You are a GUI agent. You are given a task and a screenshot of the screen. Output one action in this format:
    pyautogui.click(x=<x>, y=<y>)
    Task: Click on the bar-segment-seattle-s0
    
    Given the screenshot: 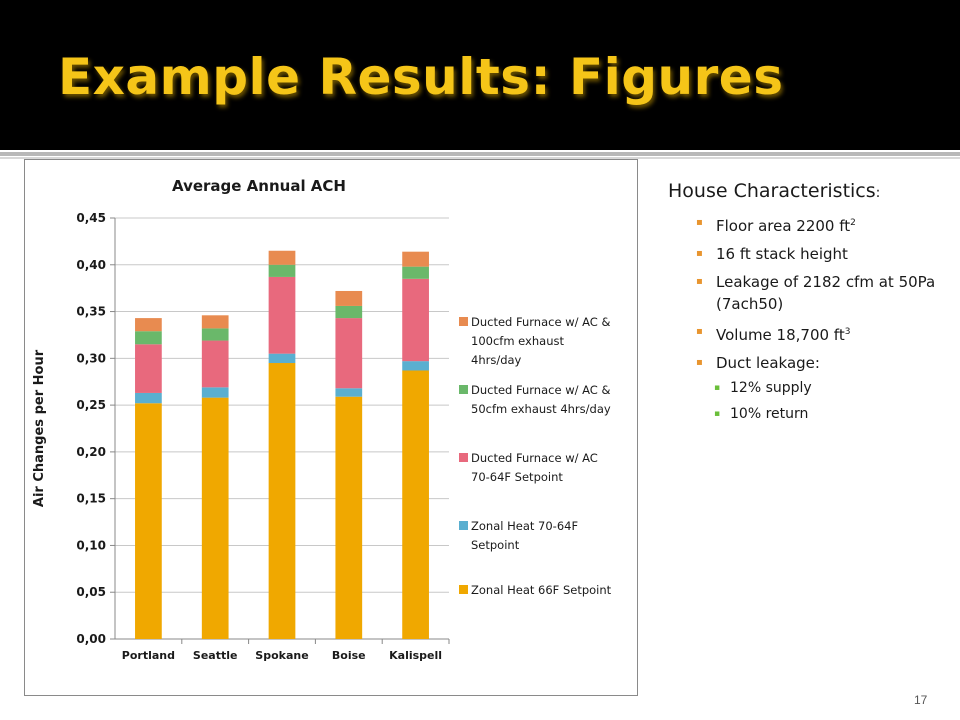 What is the action you would take?
    pyautogui.click(x=215, y=518)
    